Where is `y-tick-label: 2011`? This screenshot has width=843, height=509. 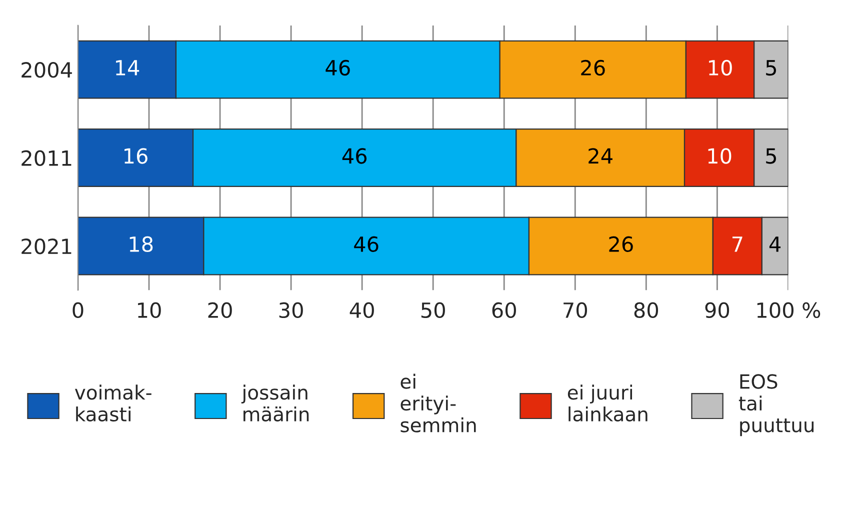 y-tick-label: 2011 is located at coordinates (47, 158).